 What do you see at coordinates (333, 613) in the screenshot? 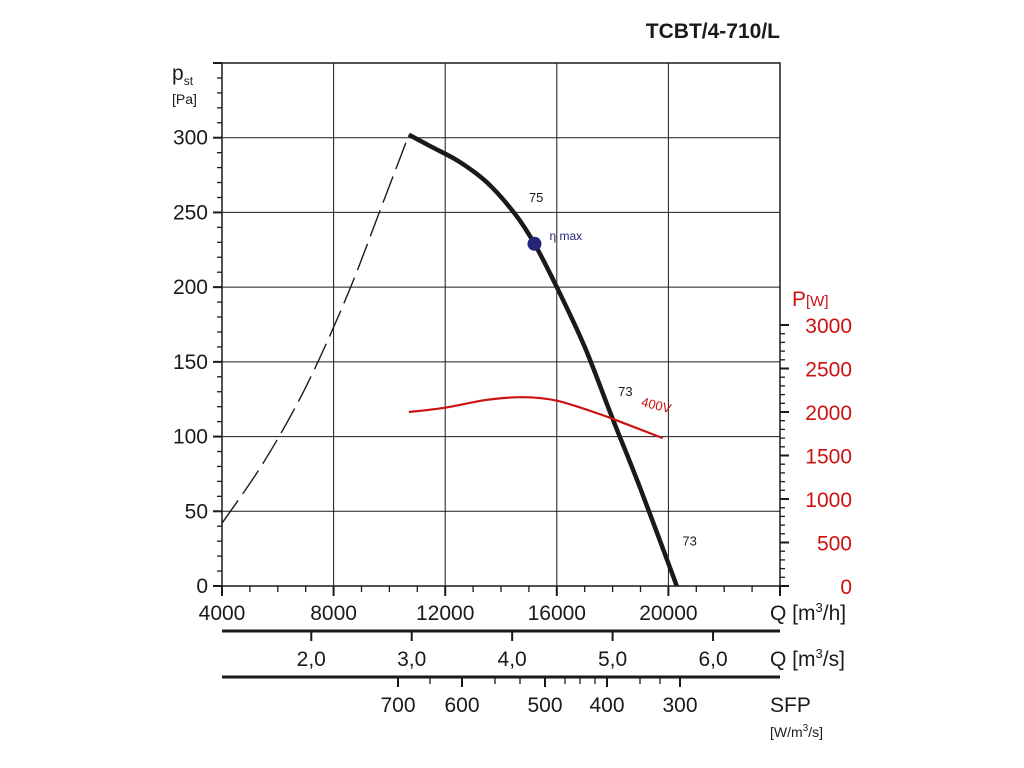
I see `x-tick-label: 8000` at bounding box center [333, 613].